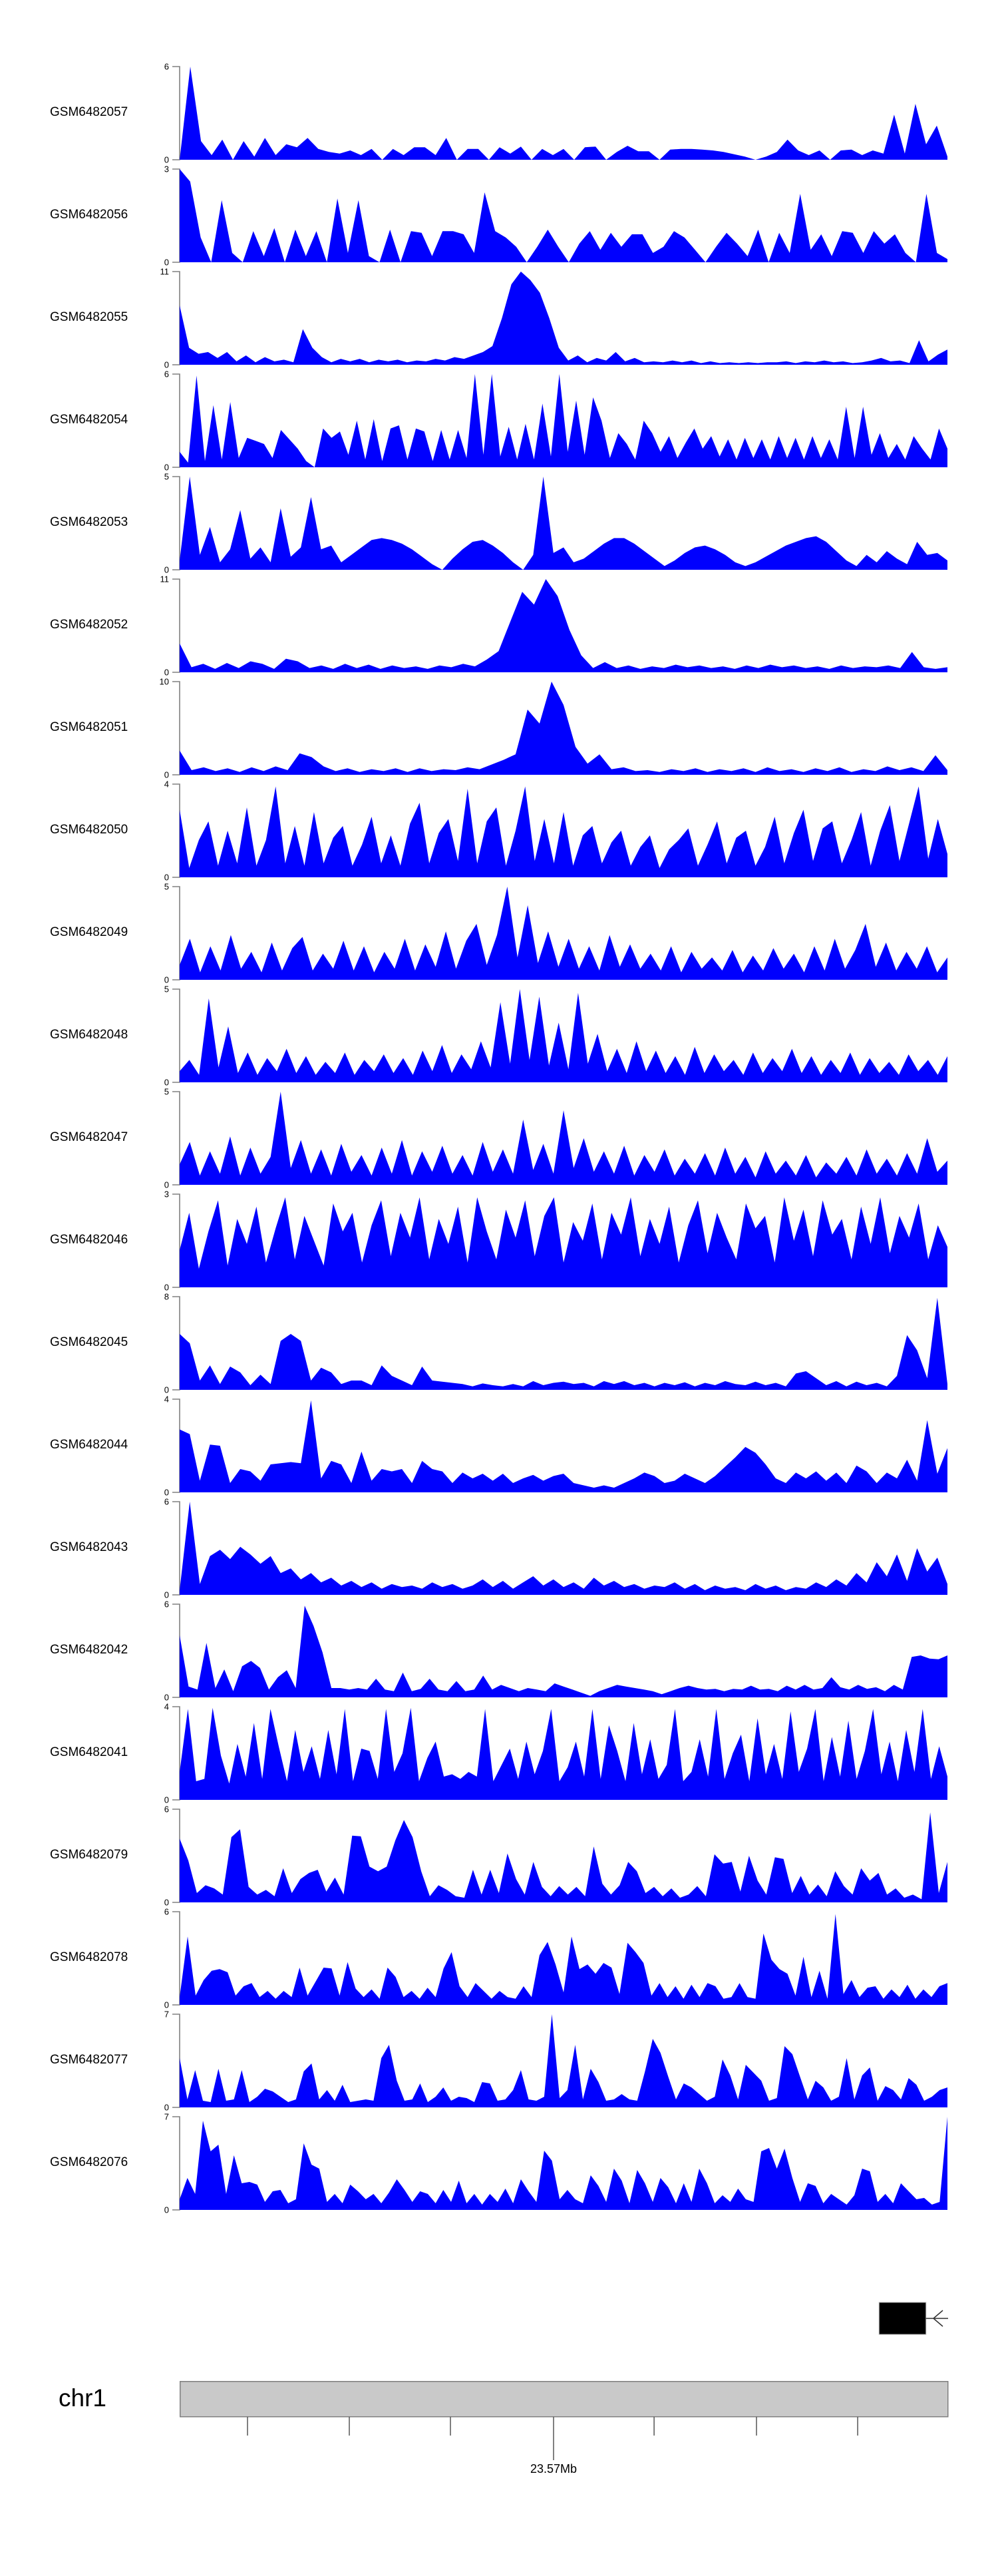 This screenshot has width=998, height=2576. I want to click on signal-track: GSM6482043 6 0, so click(499, 1548).